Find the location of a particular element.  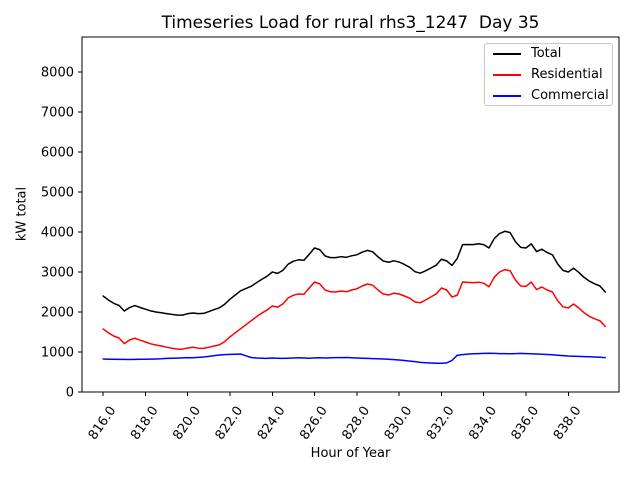

y-tick-label: 0 is located at coordinates (70, 393).